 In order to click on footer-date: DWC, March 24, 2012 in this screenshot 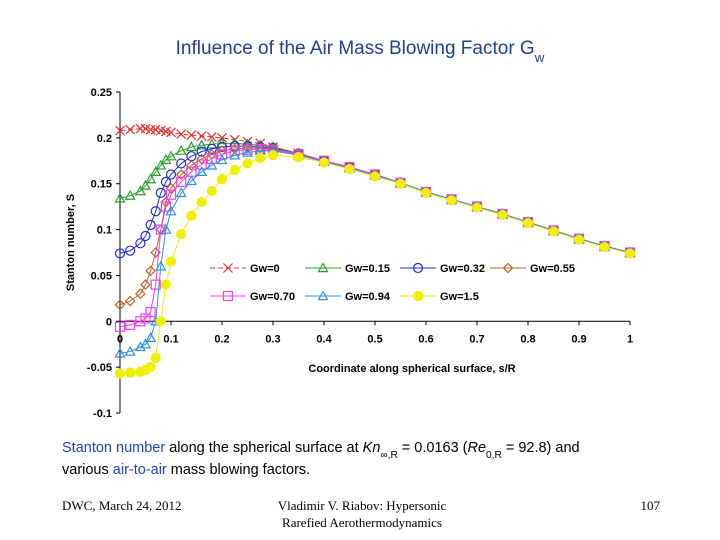, I will do `click(122, 505)`.